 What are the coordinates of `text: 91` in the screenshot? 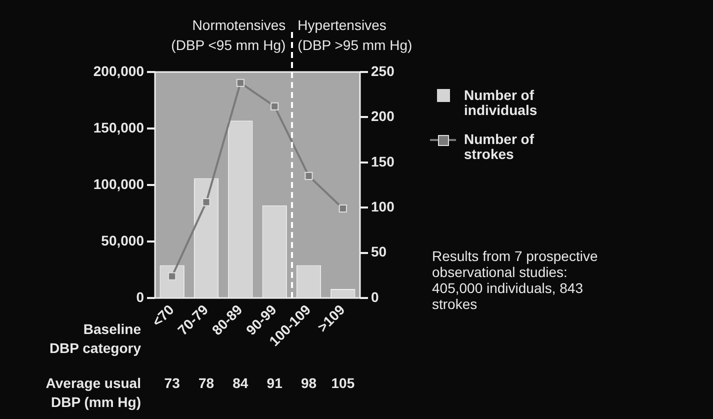 It's located at (274, 383).